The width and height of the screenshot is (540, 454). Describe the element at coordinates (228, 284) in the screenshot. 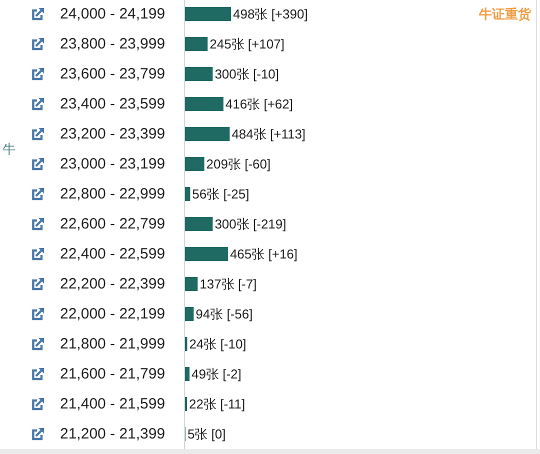

I see `data-label: 137张 [-7]` at that location.